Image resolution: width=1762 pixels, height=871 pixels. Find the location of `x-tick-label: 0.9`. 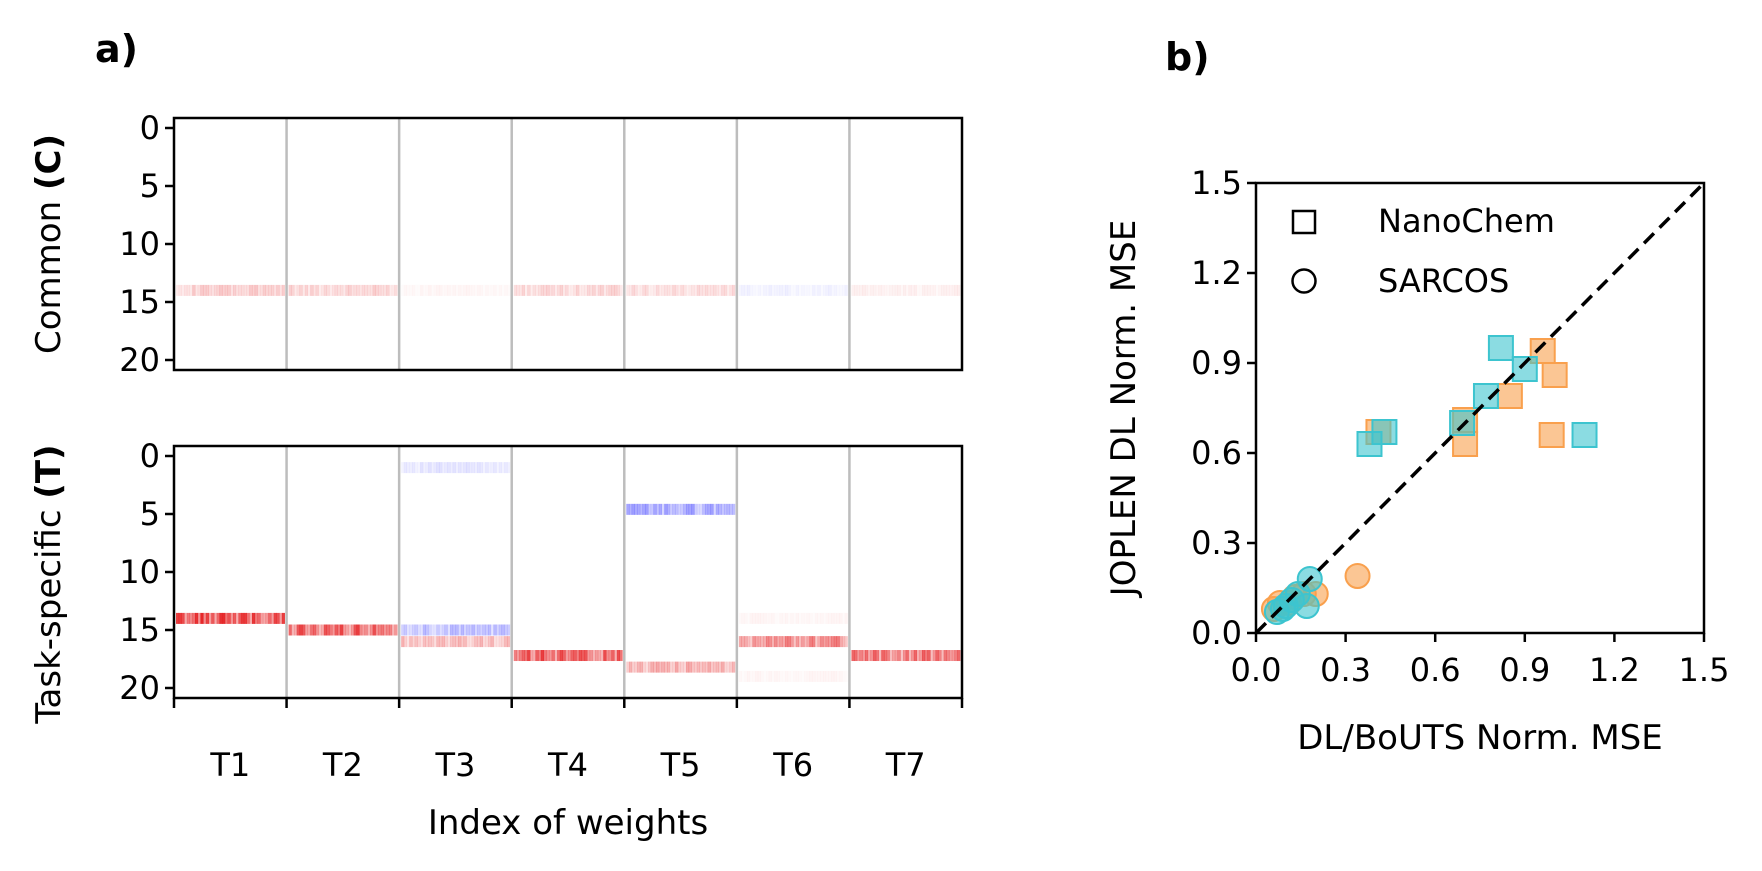

x-tick-label: 0.9 is located at coordinates (1524, 670).